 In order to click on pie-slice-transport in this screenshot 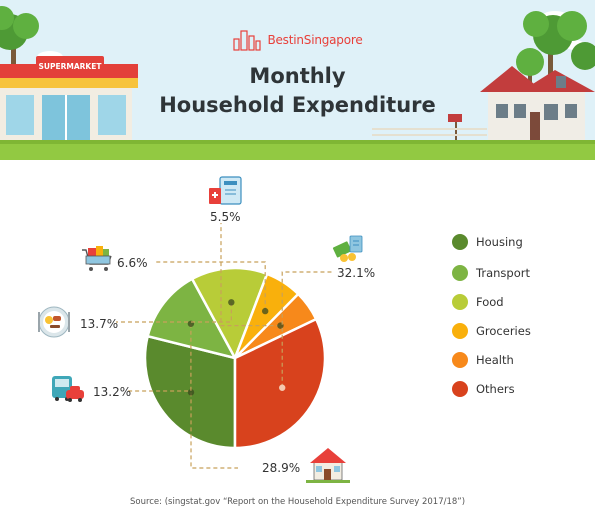, I will do `click(192, 318)`.